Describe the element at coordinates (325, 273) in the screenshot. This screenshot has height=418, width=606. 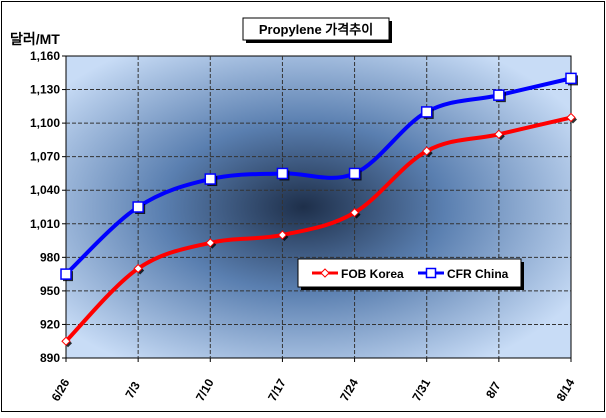
I see `legend-marker-fob-korea` at that location.